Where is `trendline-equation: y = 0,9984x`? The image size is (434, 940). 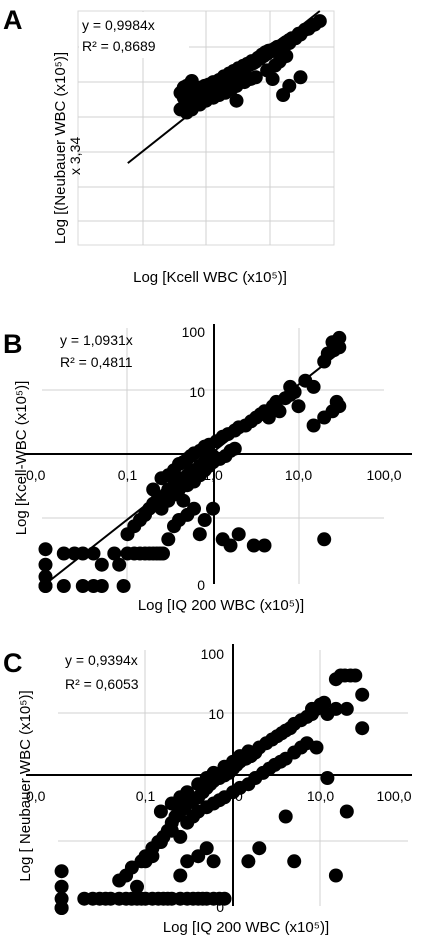 trendline-equation: y = 0,9984x is located at coordinates (118, 25).